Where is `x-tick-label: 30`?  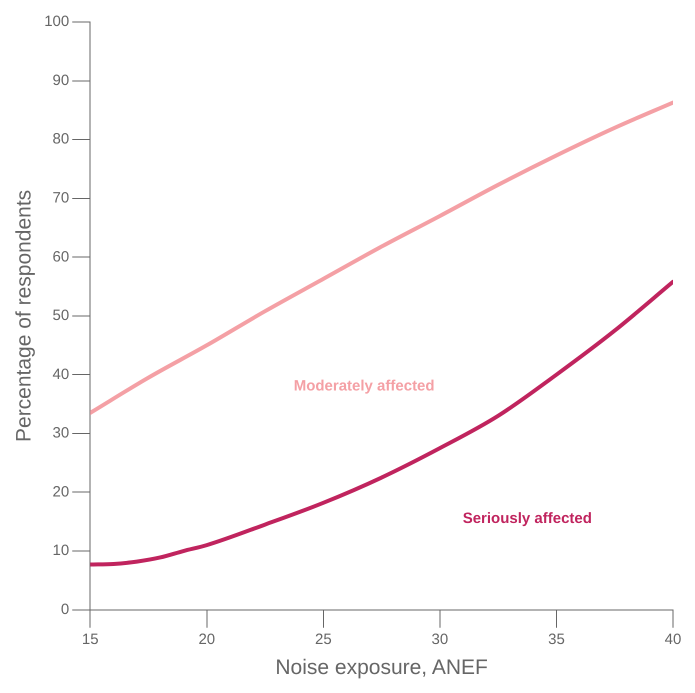
x-tick-label: 30 is located at coordinates (440, 639).